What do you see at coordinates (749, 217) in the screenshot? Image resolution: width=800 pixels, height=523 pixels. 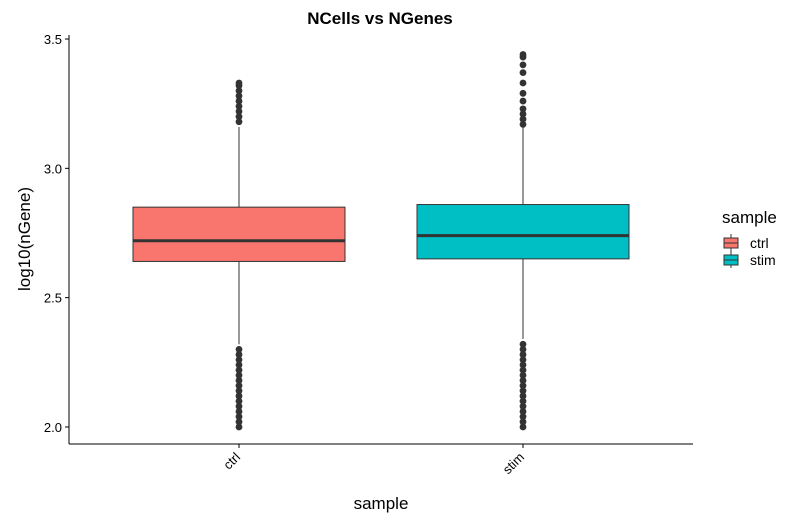 I see `legend-title: sample` at bounding box center [749, 217].